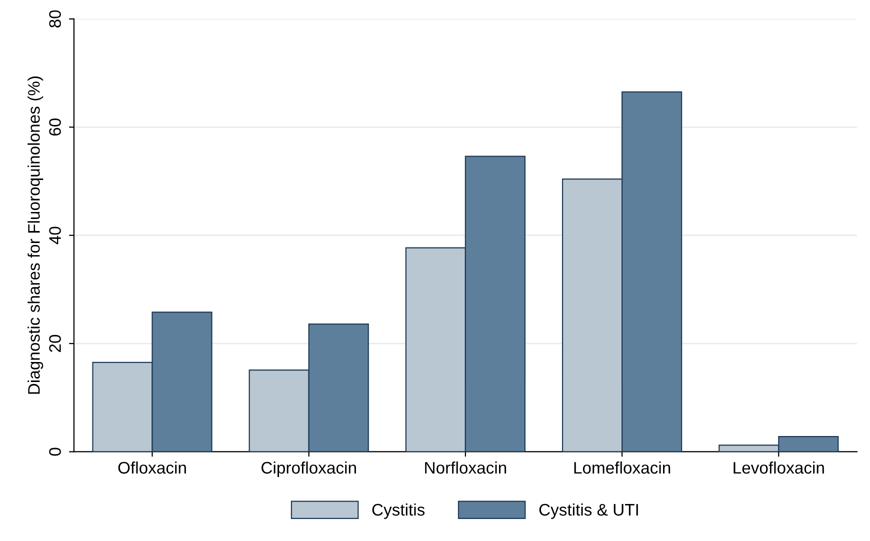 This screenshot has width=870, height=541. What do you see at coordinates (36, 235) in the screenshot?
I see `y-axis-title: Diagnostic shares for Fluoroquinolones (%)` at bounding box center [36, 235].